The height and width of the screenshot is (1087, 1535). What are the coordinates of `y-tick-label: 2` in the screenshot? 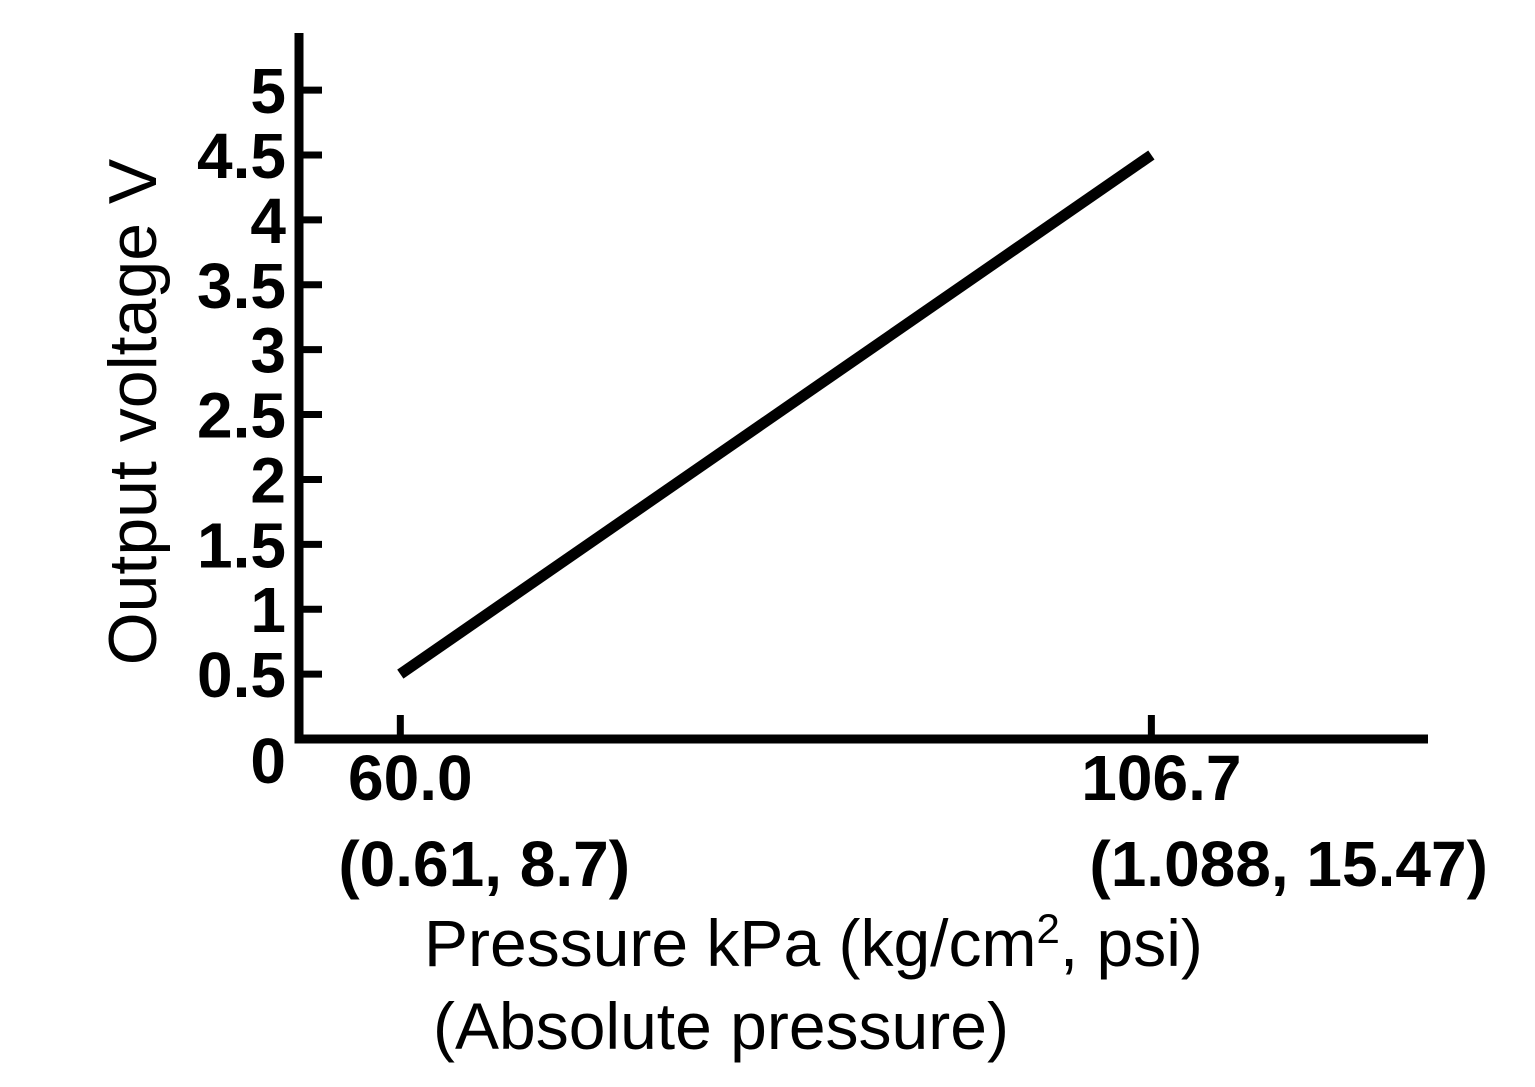 It's located at (268, 480).